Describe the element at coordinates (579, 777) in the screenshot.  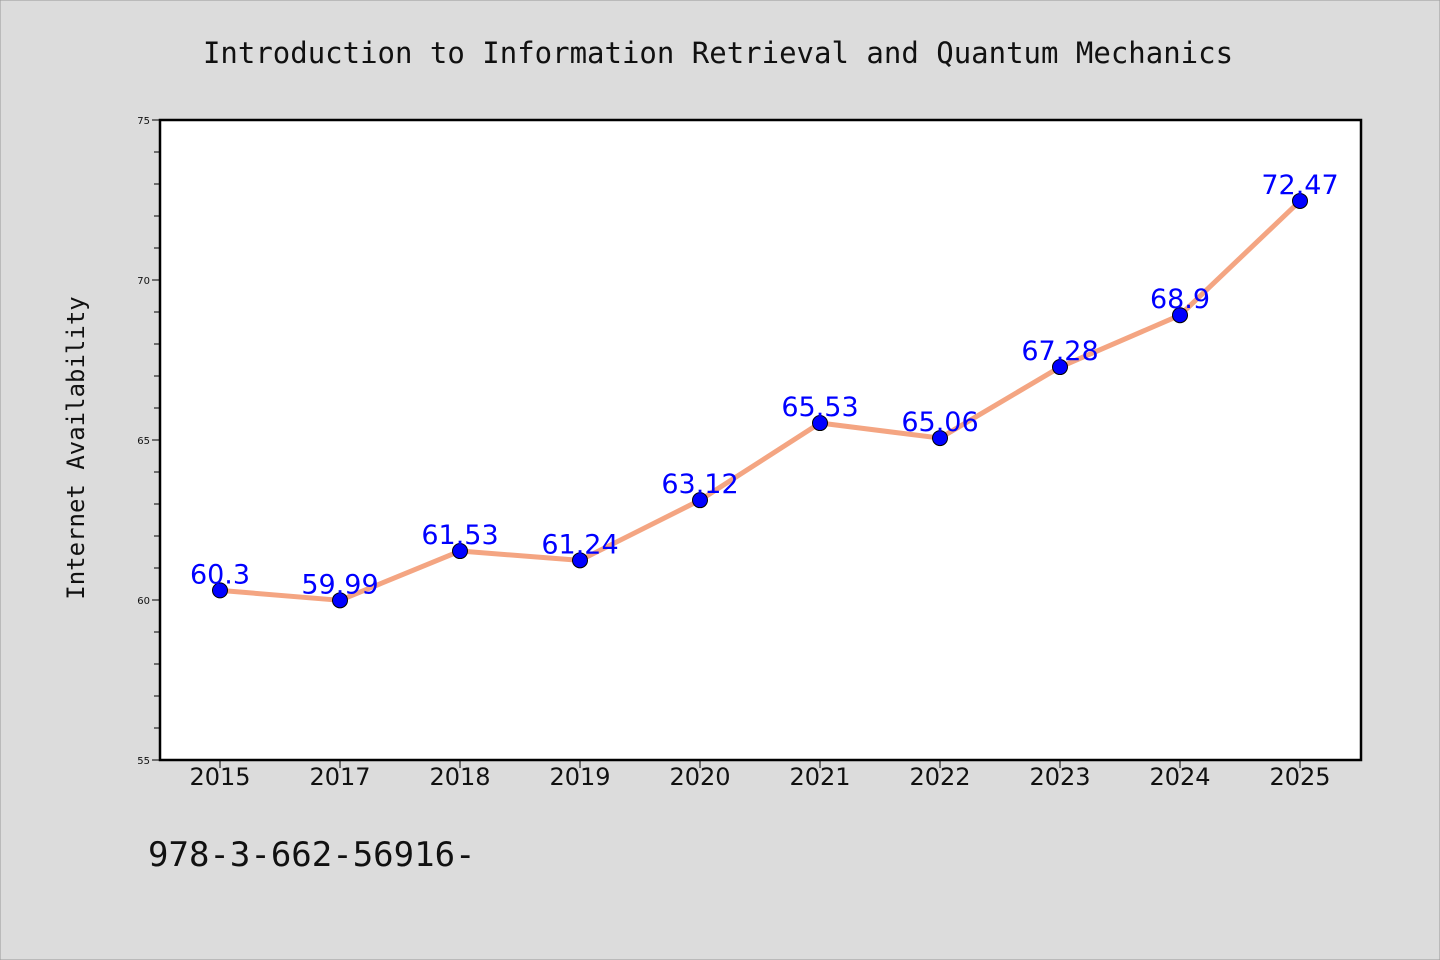
I see `x-tick-label: 2019` at that location.